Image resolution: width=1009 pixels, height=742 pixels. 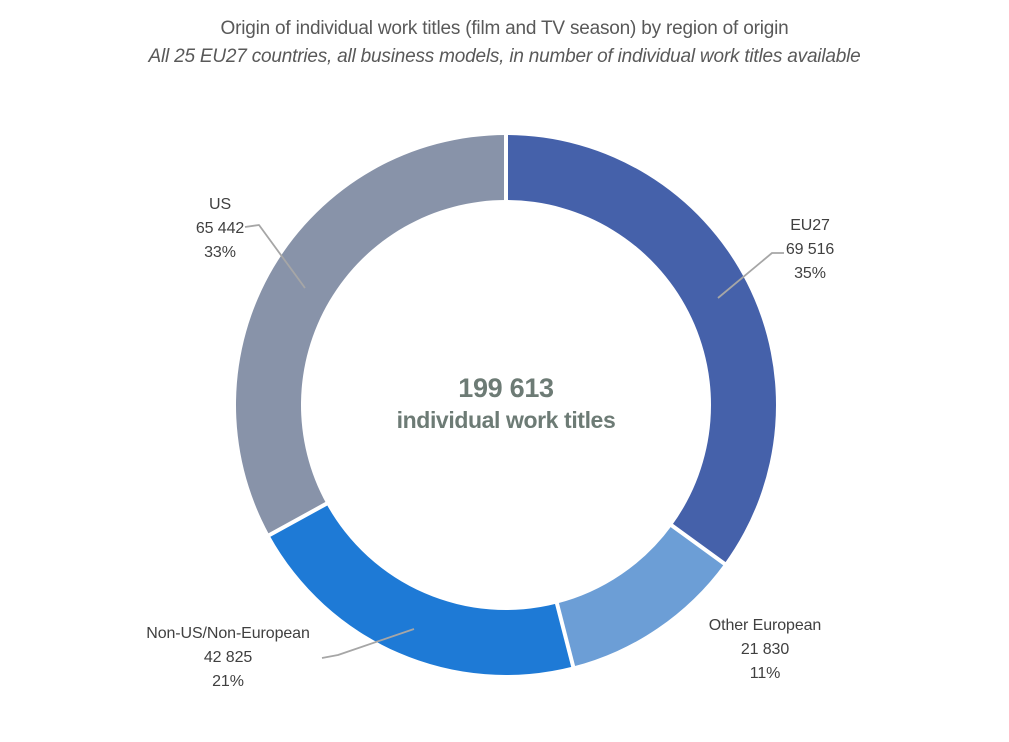 I want to click on leader-line-us, so click(x=275, y=256).